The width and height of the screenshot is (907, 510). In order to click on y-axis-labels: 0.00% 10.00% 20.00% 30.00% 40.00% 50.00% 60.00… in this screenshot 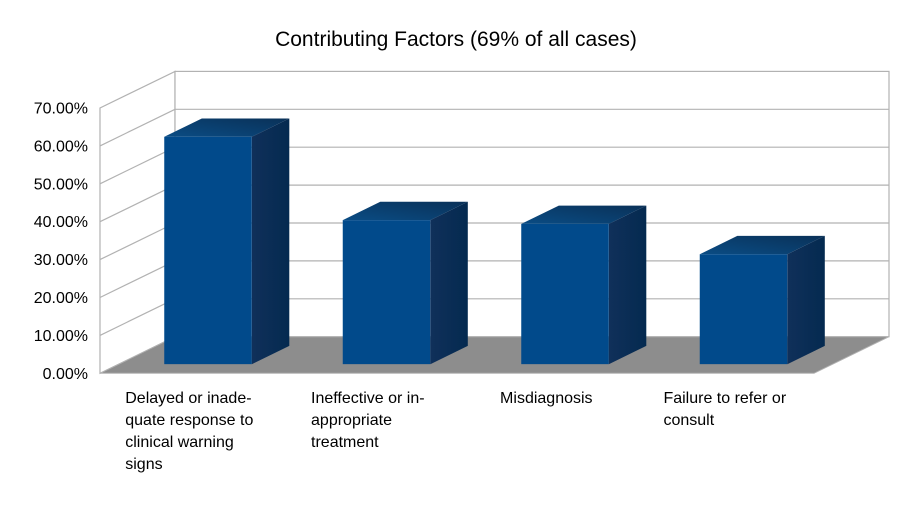, I will do `click(61, 242)`.